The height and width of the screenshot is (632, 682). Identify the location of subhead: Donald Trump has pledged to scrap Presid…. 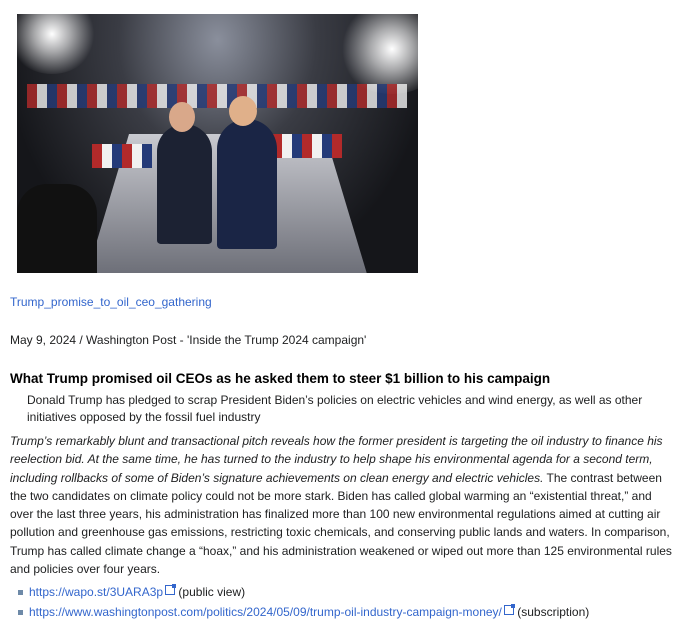
(335, 408).